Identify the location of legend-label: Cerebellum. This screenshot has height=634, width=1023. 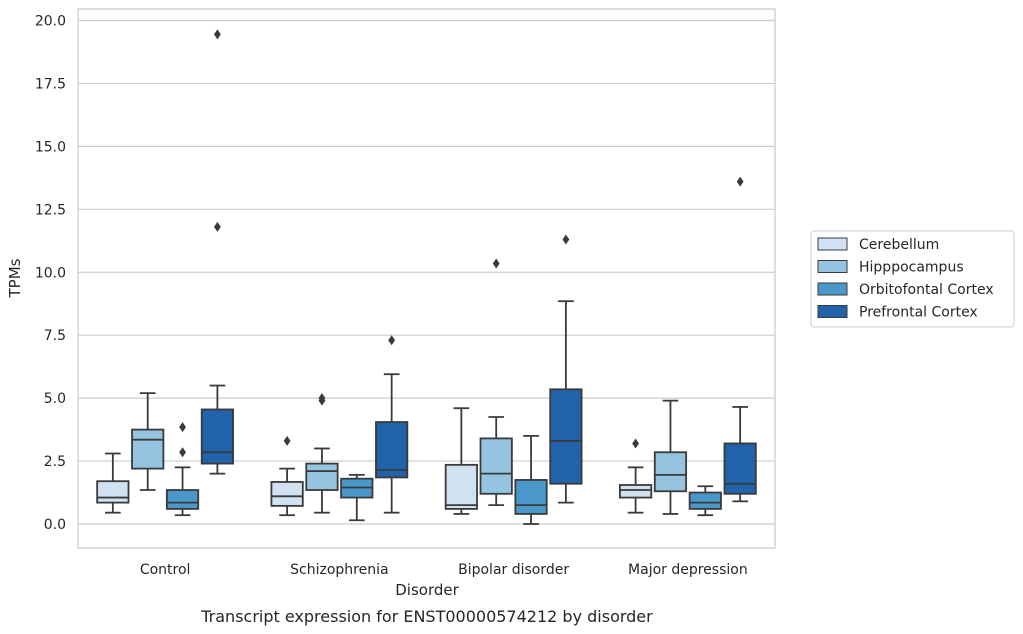
(899, 245).